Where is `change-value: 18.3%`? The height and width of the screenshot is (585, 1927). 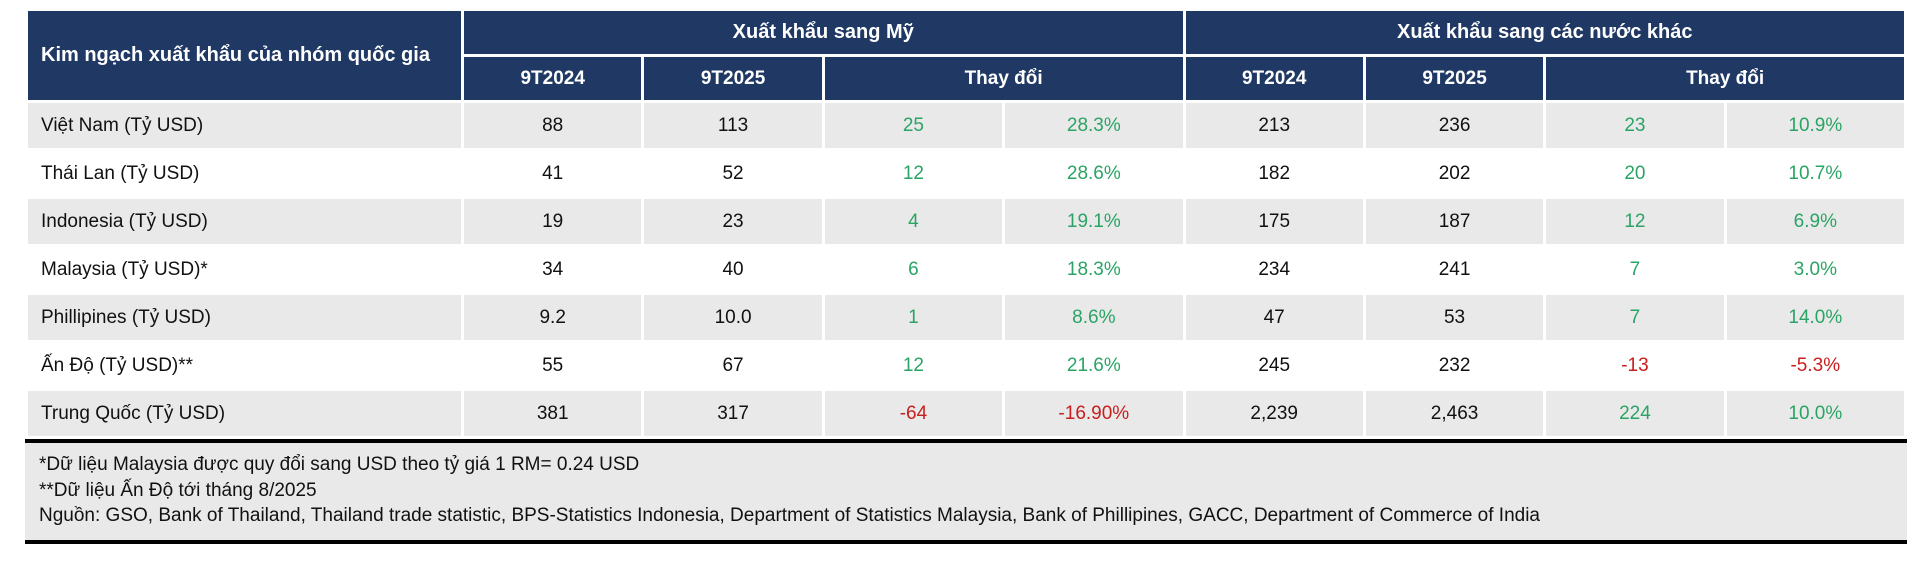
change-value: 18.3% is located at coordinates (1094, 269).